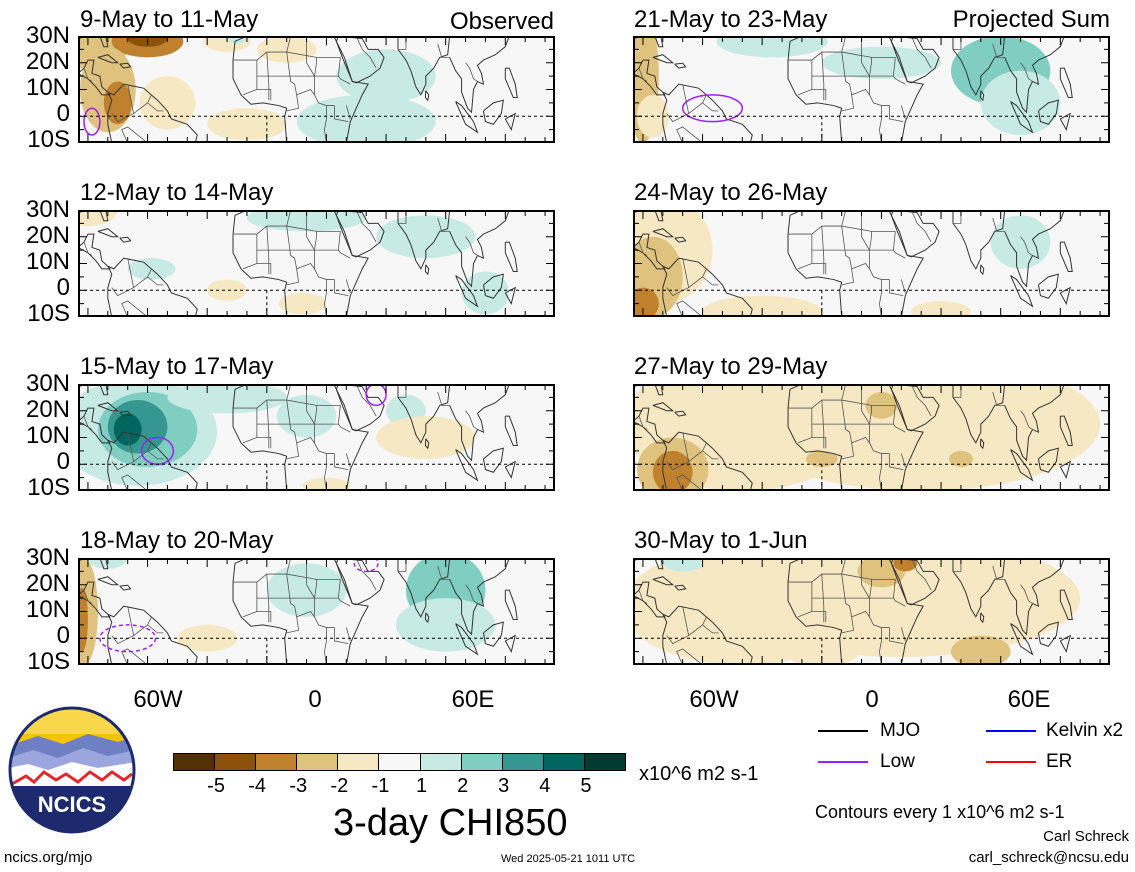 This screenshot has height=872, width=1135. What do you see at coordinates (169, 19) in the screenshot?
I see `panel-title: 9-May to 11-May` at bounding box center [169, 19].